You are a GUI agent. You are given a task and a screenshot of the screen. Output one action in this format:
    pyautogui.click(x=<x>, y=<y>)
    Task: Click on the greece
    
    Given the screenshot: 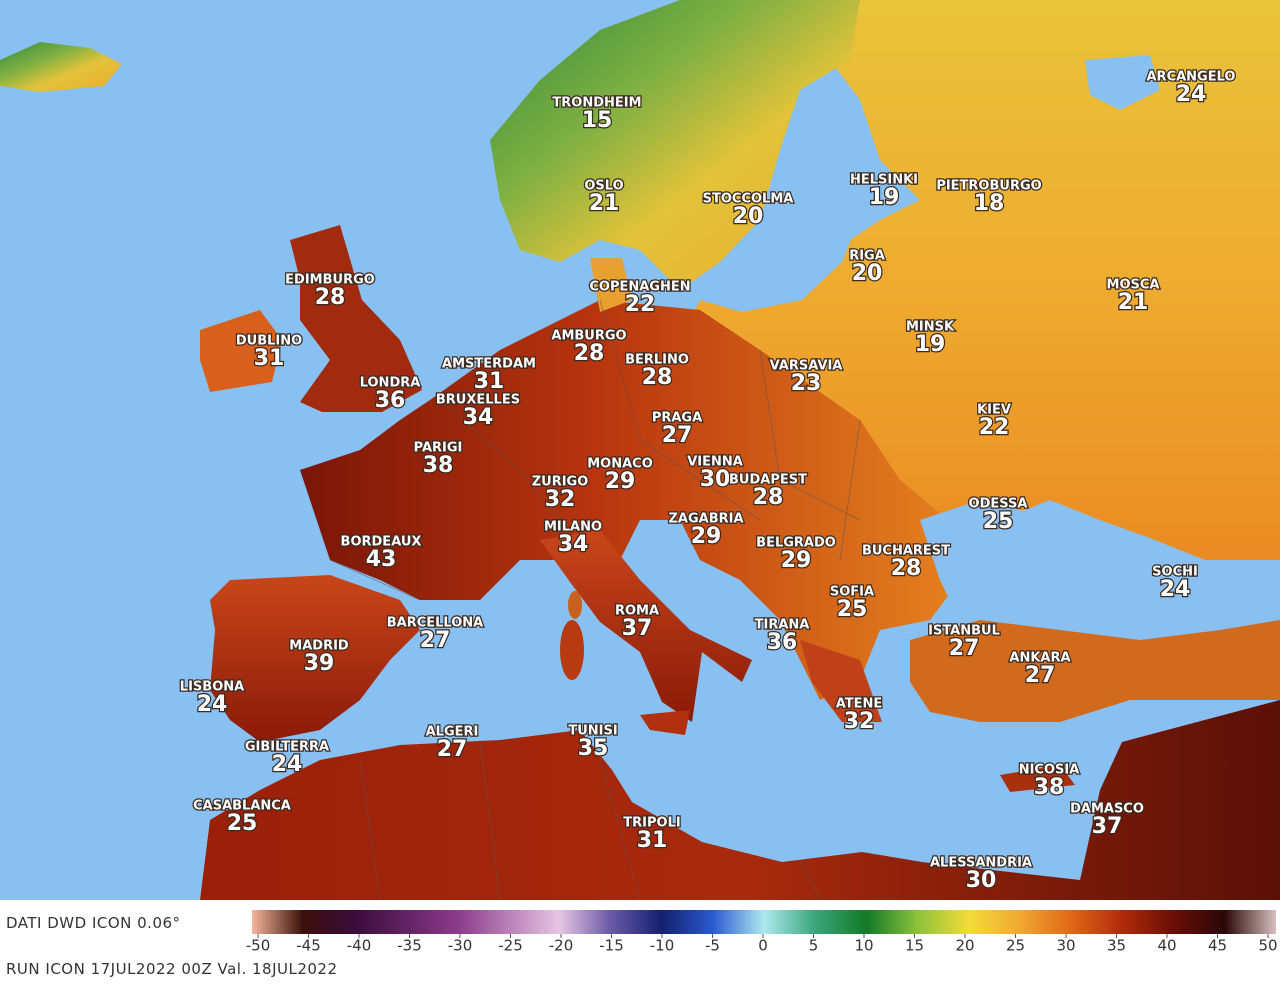 What is the action you would take?
    pyautogui.click(x=841, y=681)
    